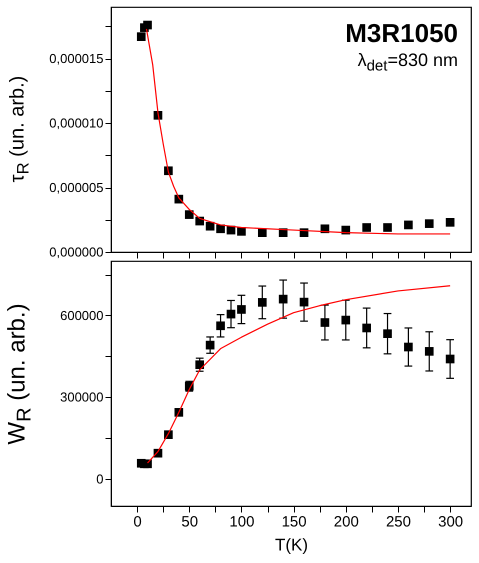 The image size is (479, 563). Describe the element at coordinates (408, 62) in the screenshot. I see `annotation: λ$_{det}$=830 nm` at that location.